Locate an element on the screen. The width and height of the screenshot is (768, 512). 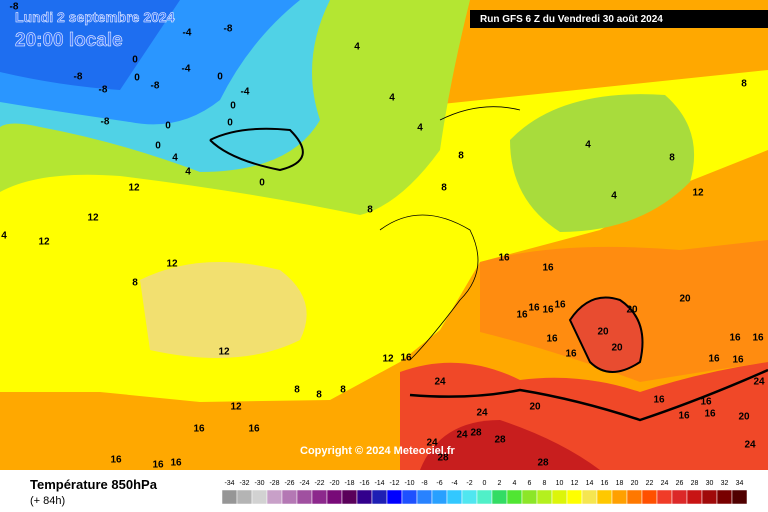
zone-dark-red is located at coordinates (510, 445).